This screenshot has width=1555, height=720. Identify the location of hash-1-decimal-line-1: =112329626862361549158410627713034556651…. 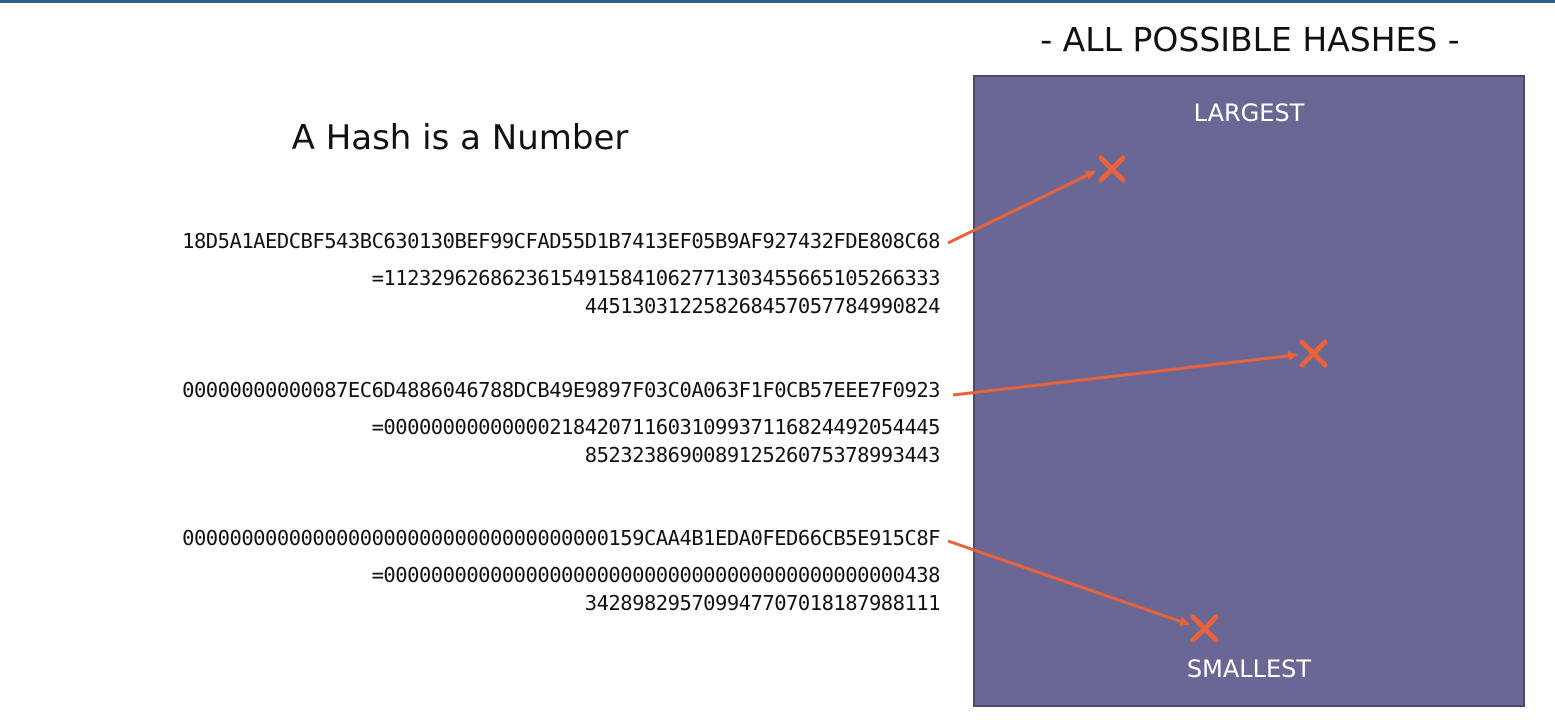
(656, 278).